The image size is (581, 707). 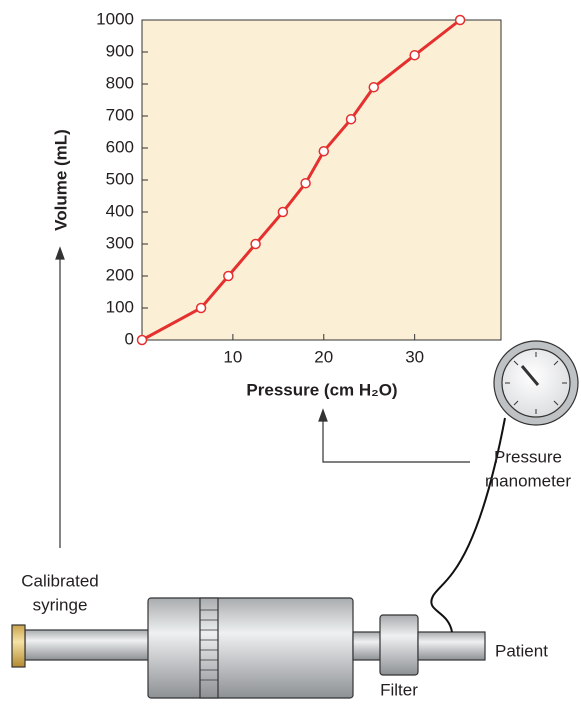 I want to click on manometer-label: manometer, so click(x=528, y=480).